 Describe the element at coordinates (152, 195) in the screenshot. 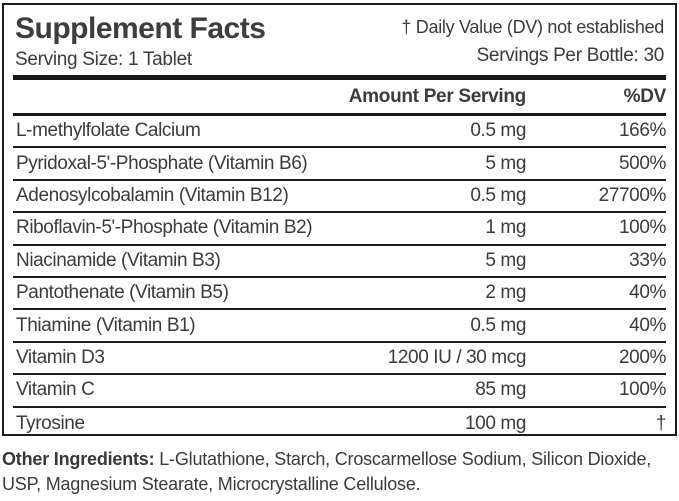

I see `nutrient-name: Adenosylcobalamin (Vitamin B12)` at that location.